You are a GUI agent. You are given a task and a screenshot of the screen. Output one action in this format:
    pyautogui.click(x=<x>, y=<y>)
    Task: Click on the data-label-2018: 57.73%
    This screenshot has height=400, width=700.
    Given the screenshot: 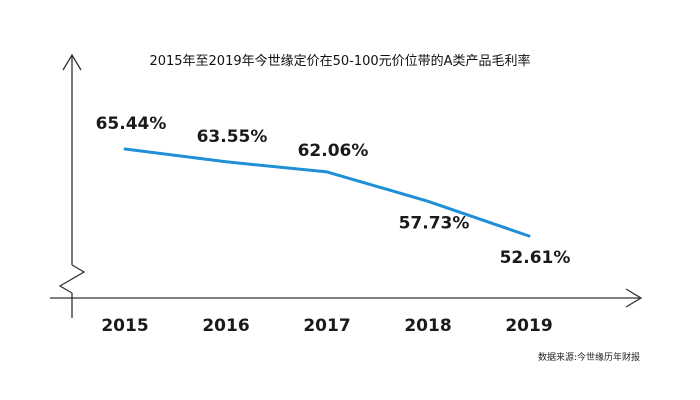 What is the action you would take?
    pyautogui.click(x=434, y=223)
    